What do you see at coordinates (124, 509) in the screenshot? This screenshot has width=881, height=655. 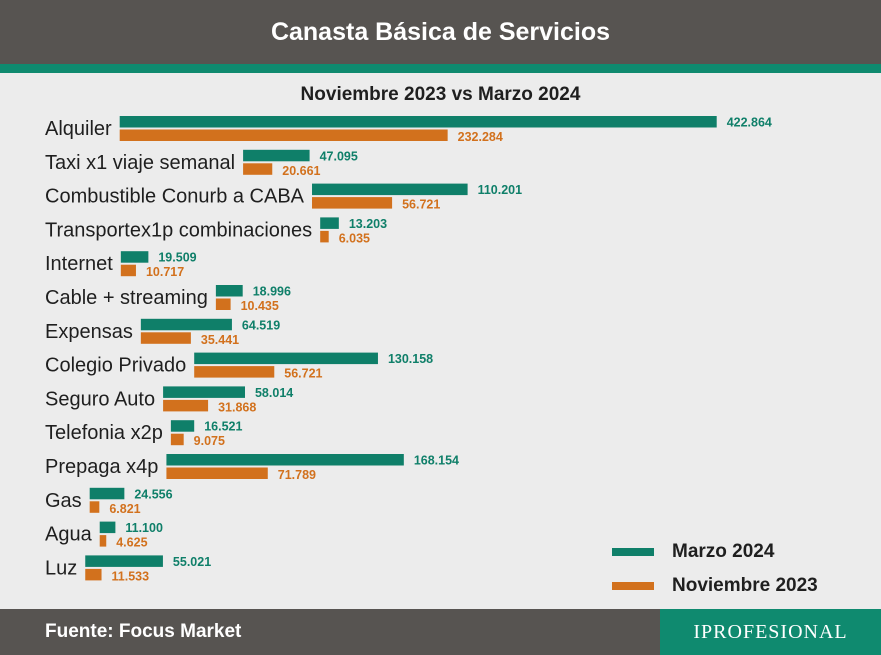 I see `data-label-noviembre-2023: 6.821` at bounding box center [124, 509].